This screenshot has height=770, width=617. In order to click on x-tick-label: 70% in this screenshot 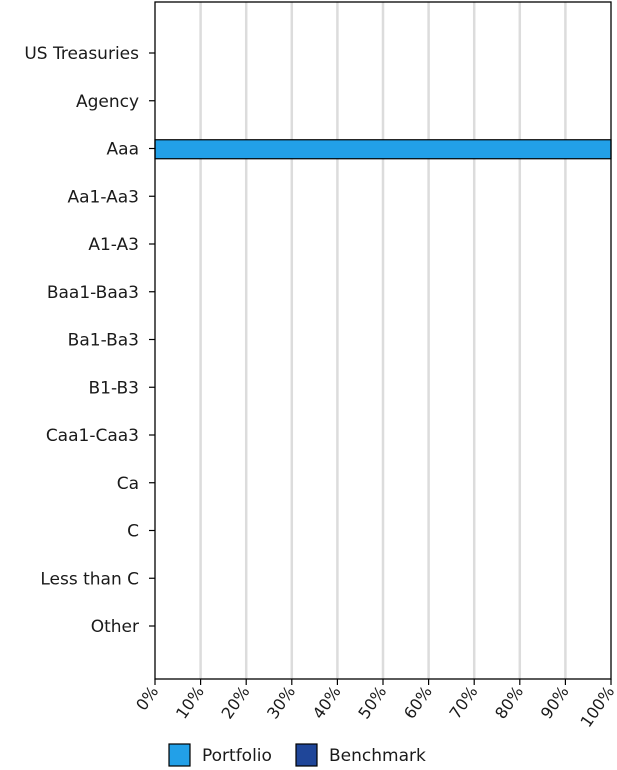, I will do `click(464, 702)`.